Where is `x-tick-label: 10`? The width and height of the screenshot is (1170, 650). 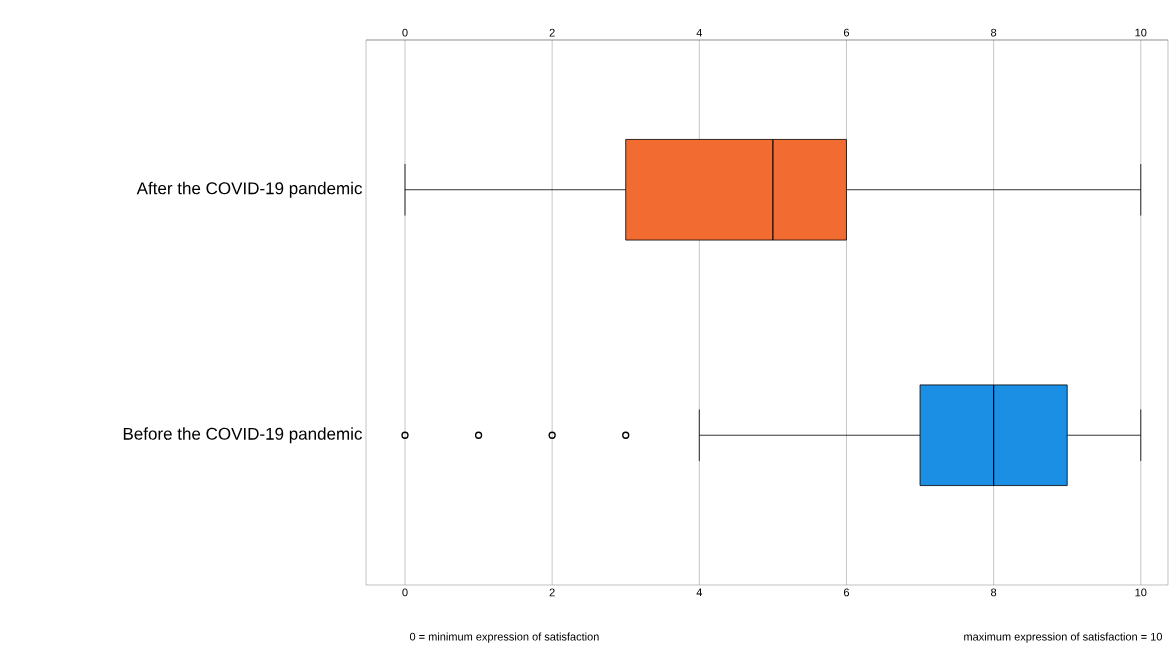 x-tick-label: 10 is located at coordinates (1141, 592).